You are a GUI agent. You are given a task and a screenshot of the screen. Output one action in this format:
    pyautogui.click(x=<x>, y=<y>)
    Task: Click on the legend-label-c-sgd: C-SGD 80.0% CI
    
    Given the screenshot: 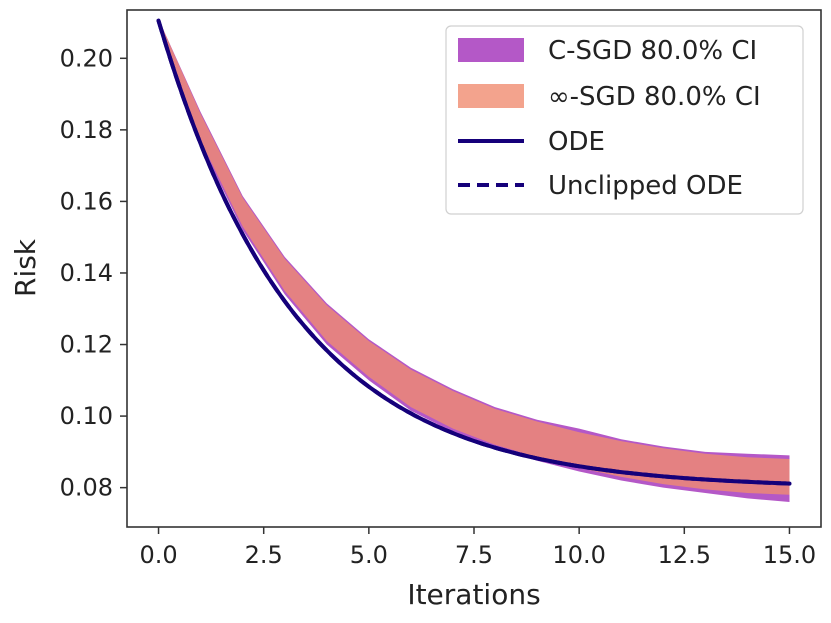 What is the action you would take?
    pyautogui.click(x=652, y=51)
    